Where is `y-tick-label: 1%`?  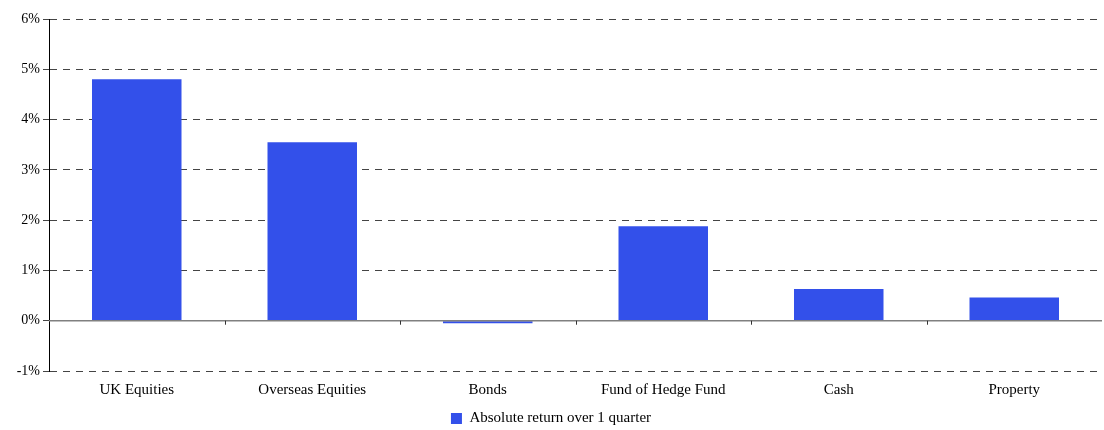 y-tick-label: 1% is located at coordinates (31, 270).